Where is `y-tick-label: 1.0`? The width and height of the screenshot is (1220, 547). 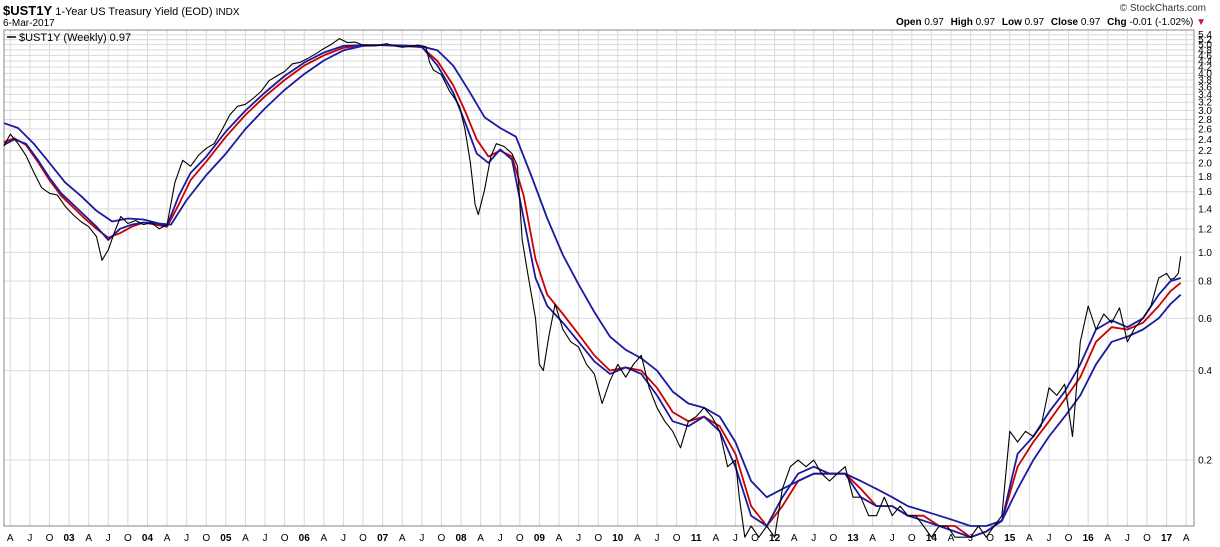
y-tick-label: 1.0 is located at coordinates (1205, 253).